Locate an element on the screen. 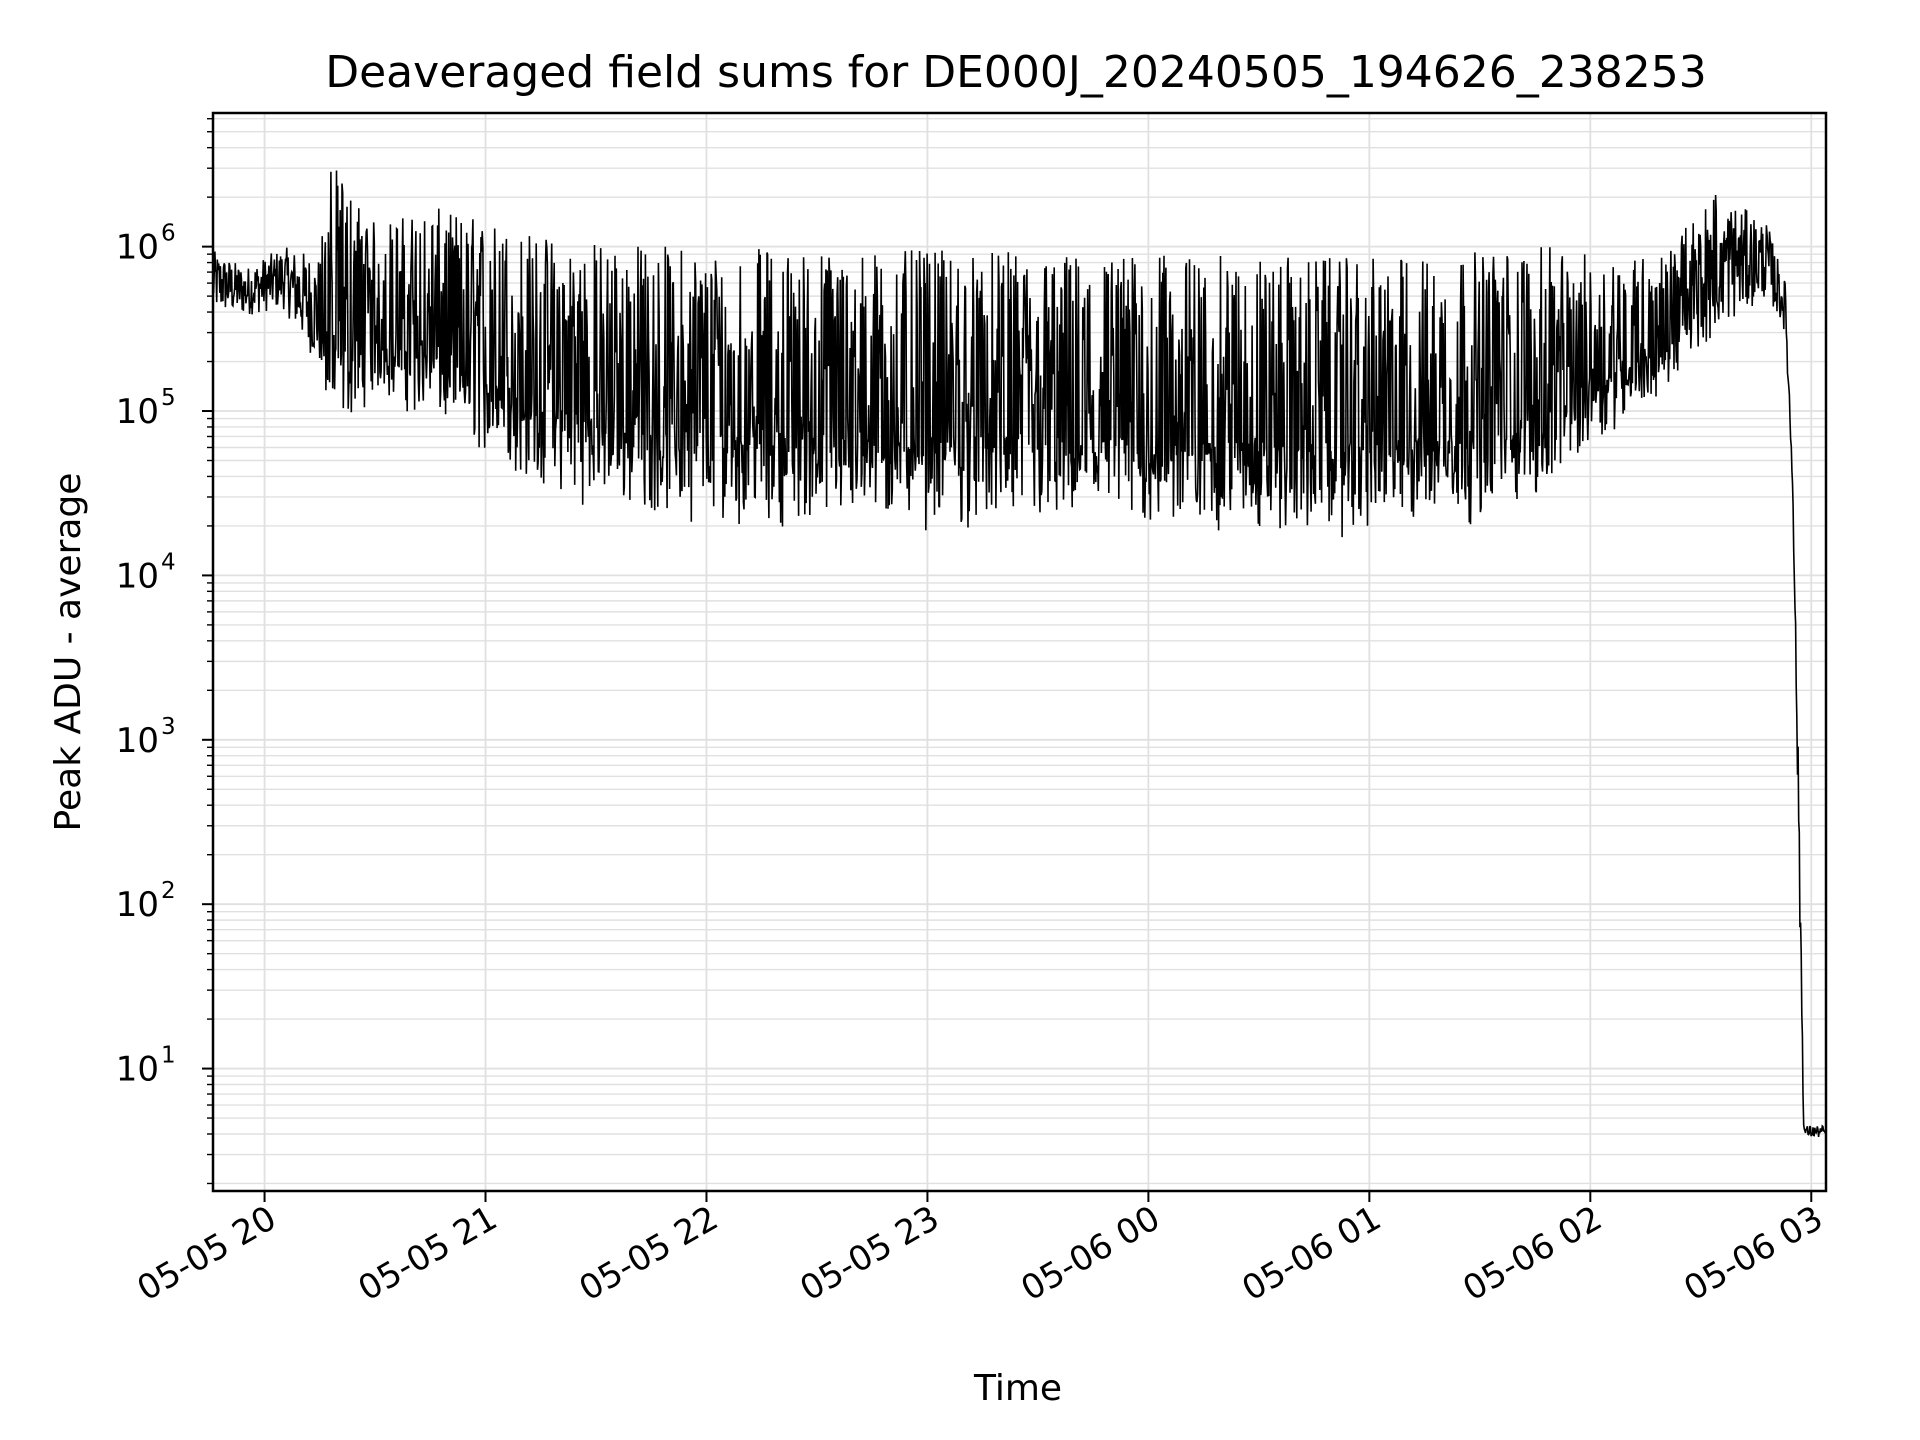  x-axis-label: Time is located at coordinates (1017, 1388).